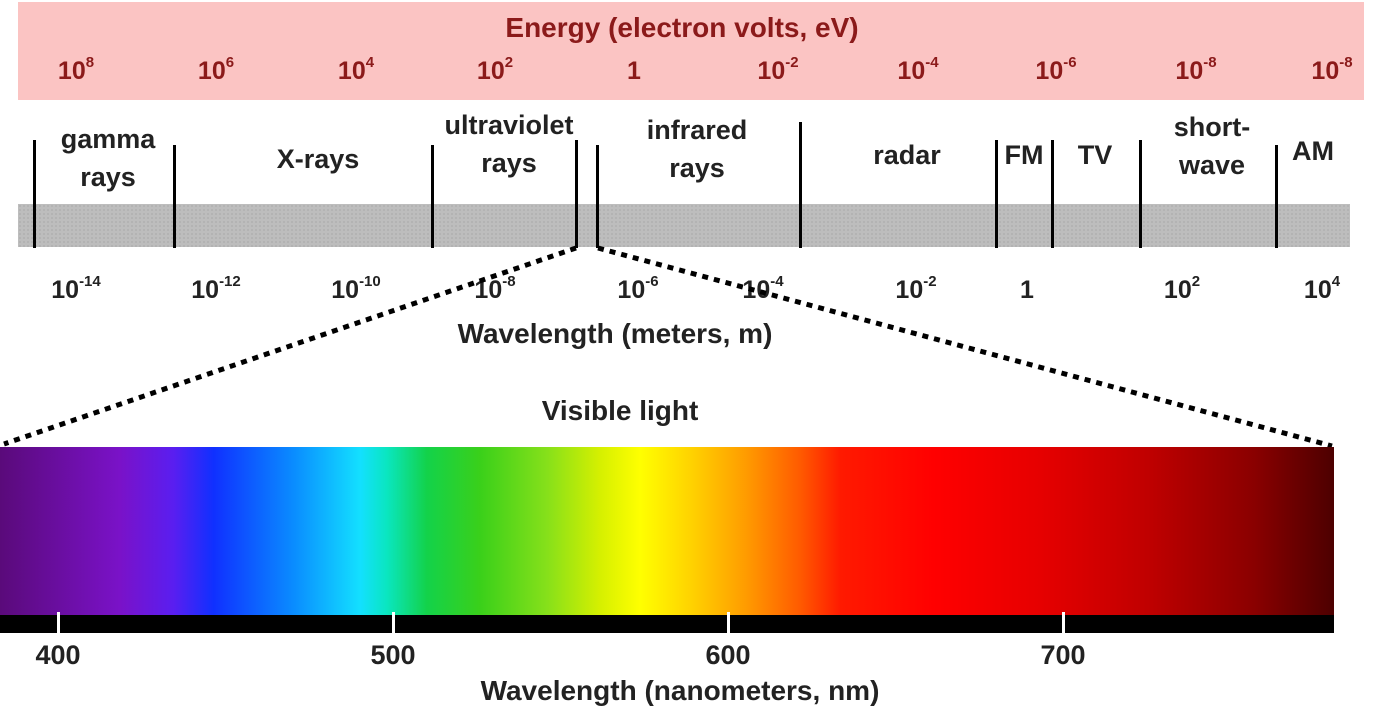 Image resolution: width=1379 pixels, height=725 pixels. What do you see at coordinates (356, 288) in the screenshot?
I see `wavelength-tick: 10⁻¹⁰` at bounding box center [356, 288].